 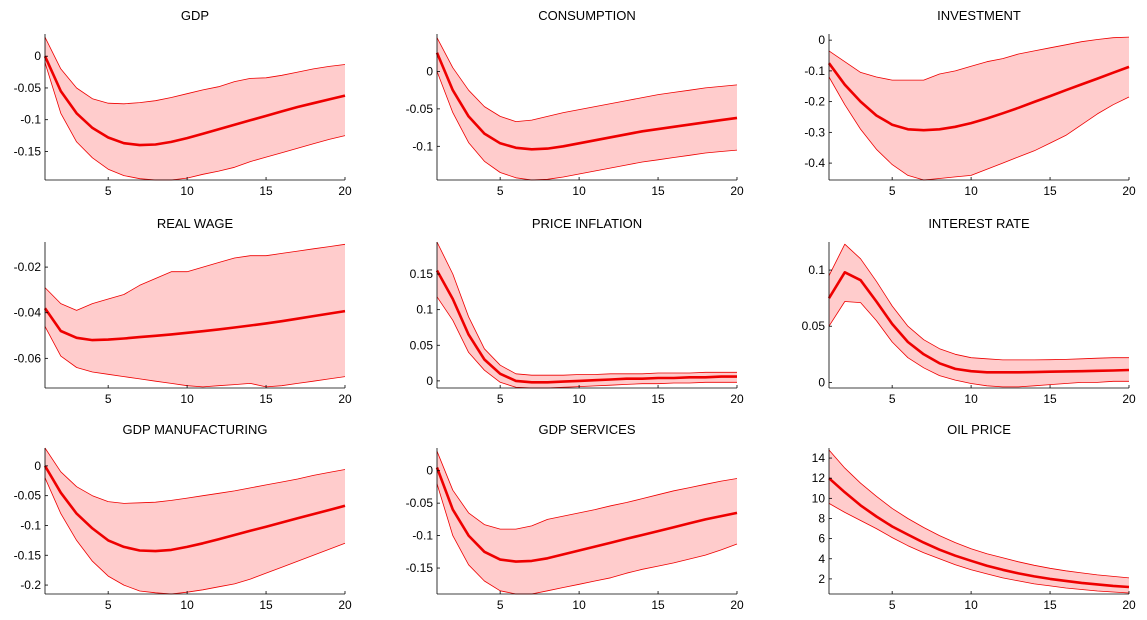 What do you see at coordinates (979, 429) in the screenshot?
I see `chart-title: OIL PRICE` at bounding box center [979, 429].